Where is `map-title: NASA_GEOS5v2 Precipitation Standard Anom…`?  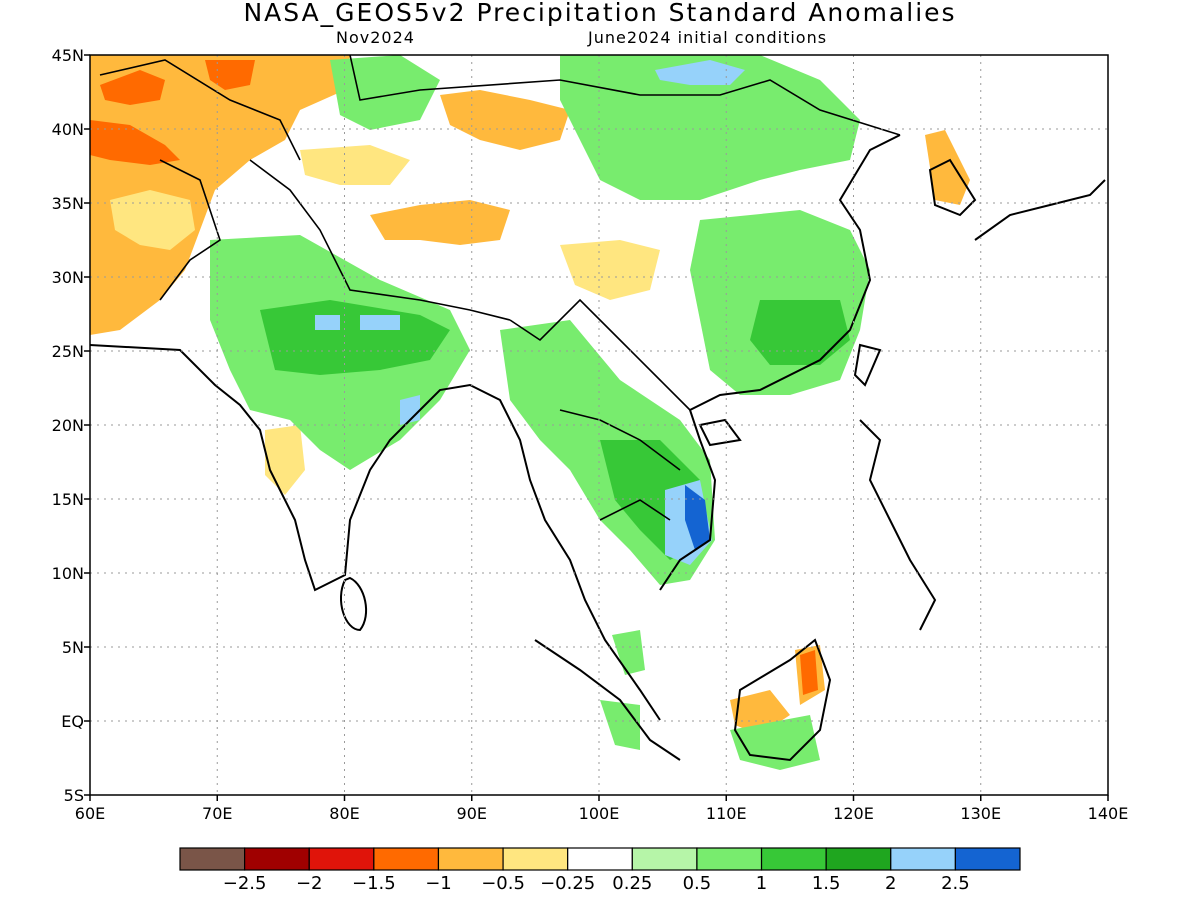 map-title: NASA_GEOS5v2 Precipitation Standard Anom… is located at coordinates (600, 13).